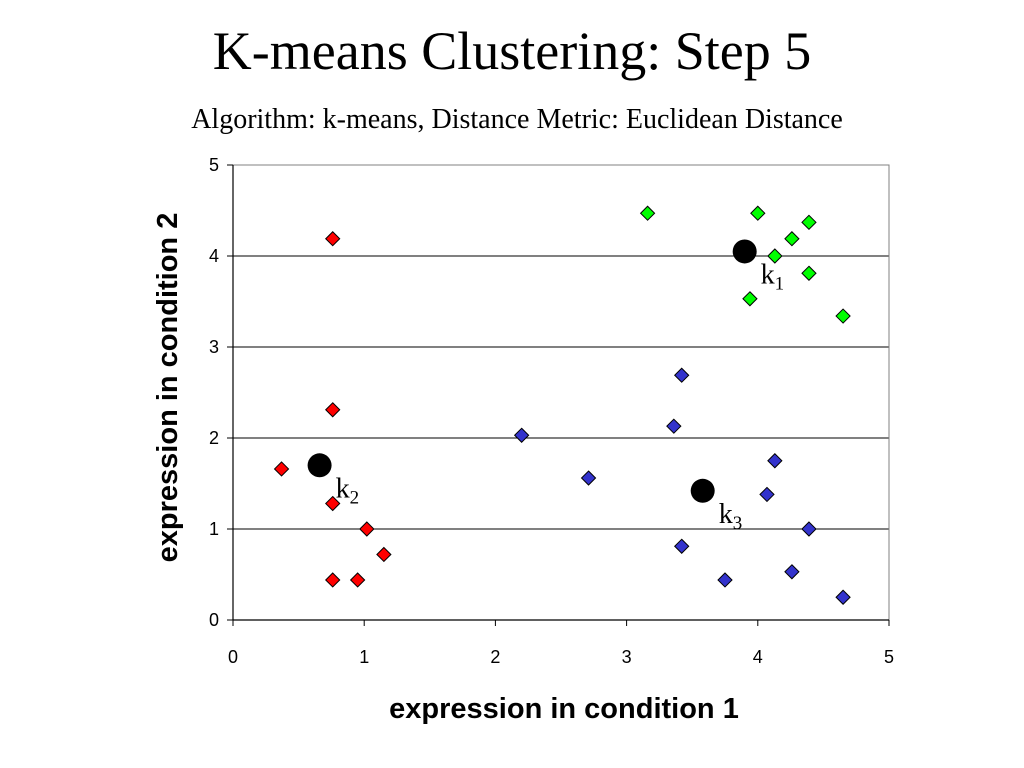  Describe the element at coordinates (348, 490) in the screenshot. I see `centroid-label: k2` at that location.